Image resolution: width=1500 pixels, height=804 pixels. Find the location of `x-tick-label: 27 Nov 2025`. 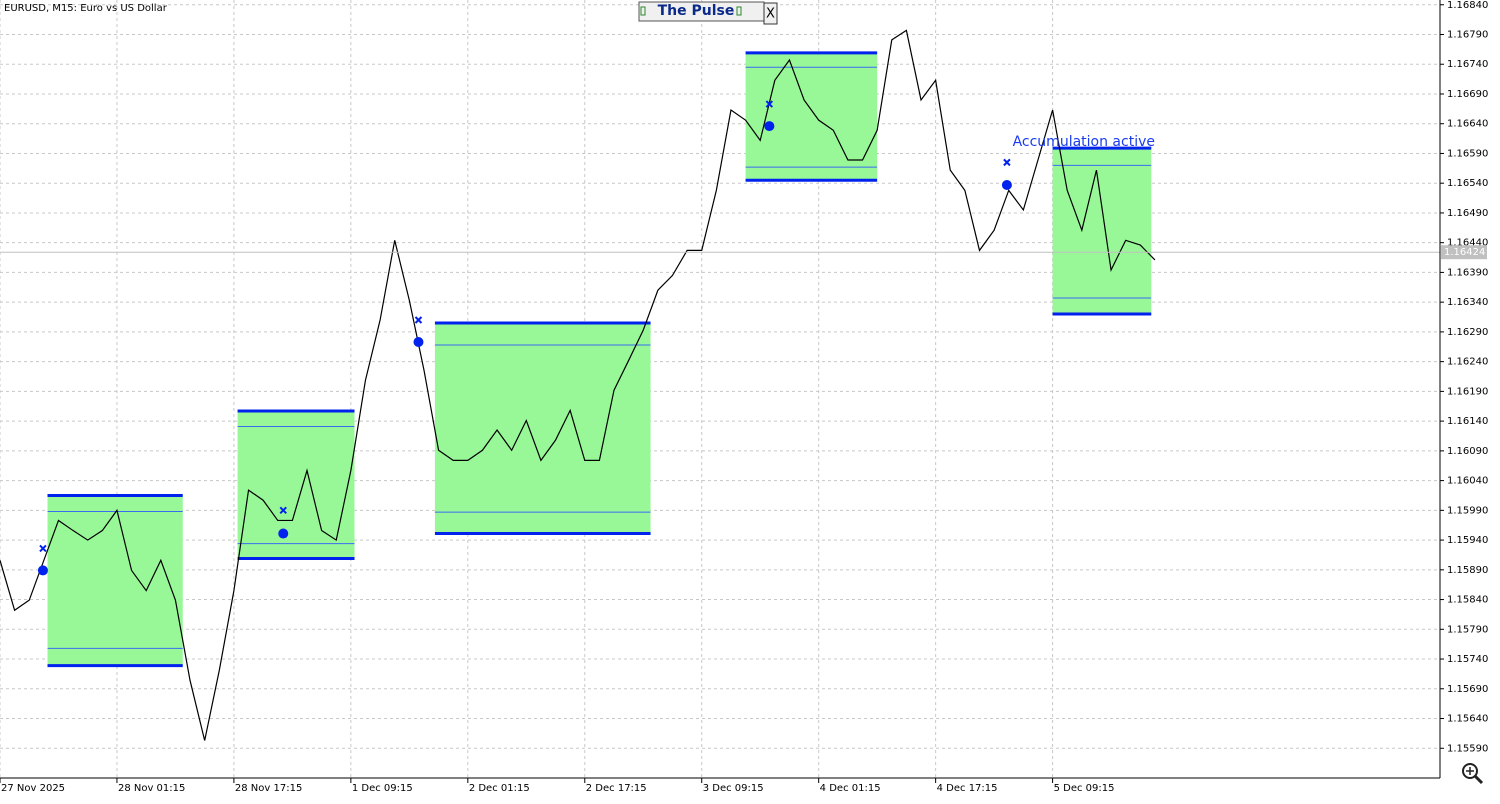

x-tick-label: 27 Nov 2025 is located at coordinates (33, 788).